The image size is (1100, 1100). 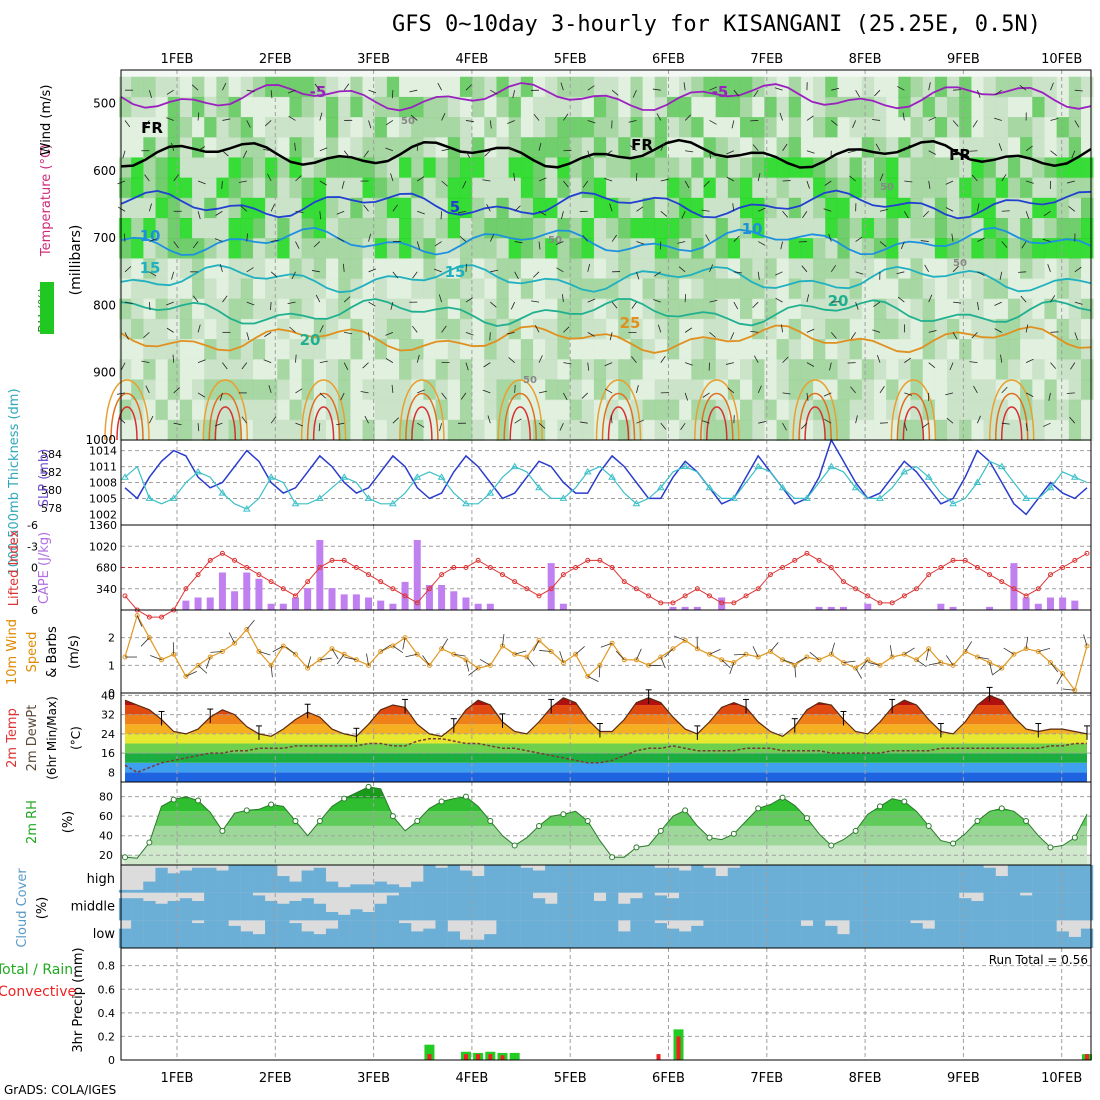 What do you see at coordinates (47, 308) in the screenshot?
I see `rh-legend-swatch` at bounding box center [47, 308].